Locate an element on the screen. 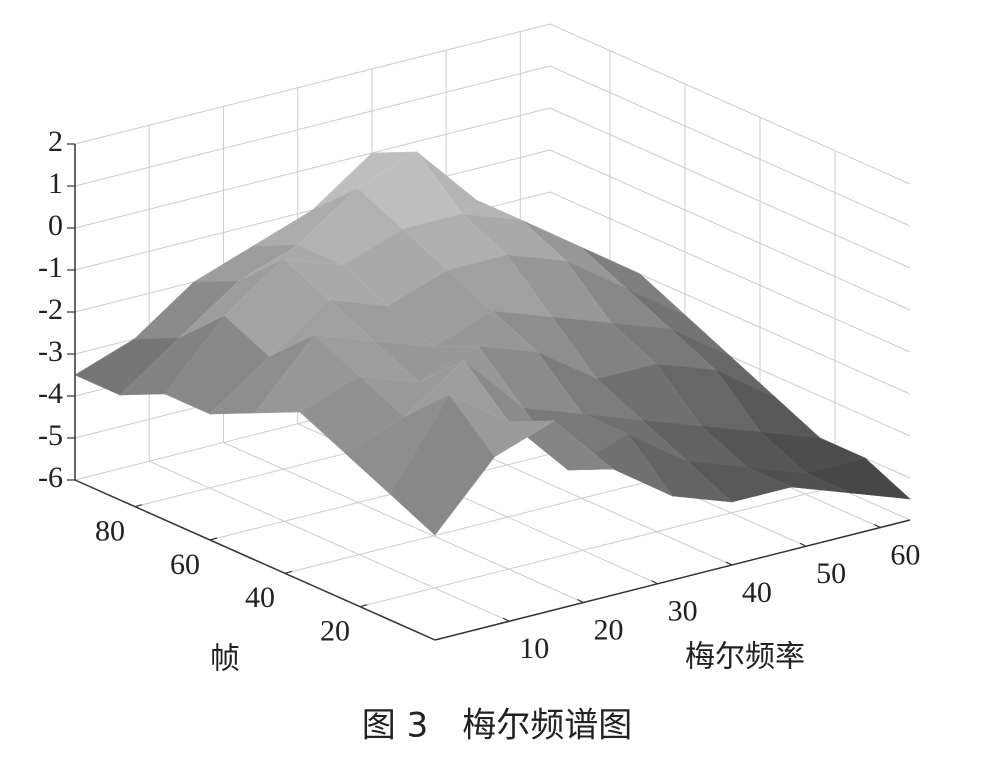 Image resolution: width=994 pixels, height=757 pixels. z-tick-label: -2 is located at coordinates (50, 309).